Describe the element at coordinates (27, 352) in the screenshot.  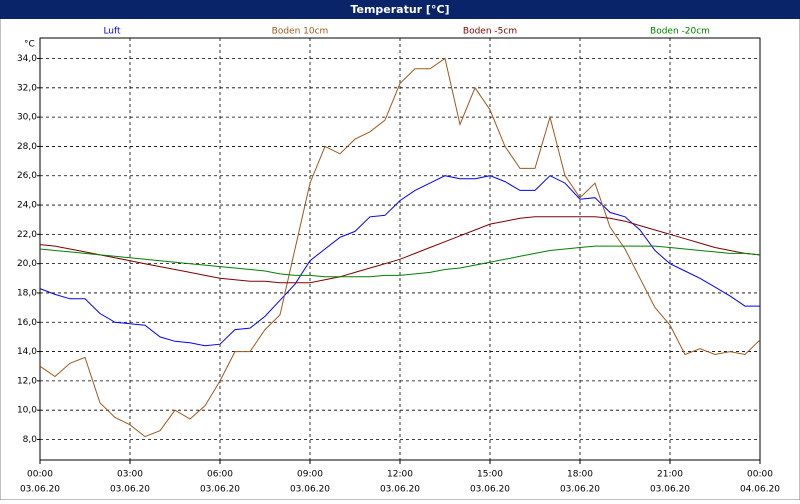
I see `y-tick-label: 14,0` at that location.